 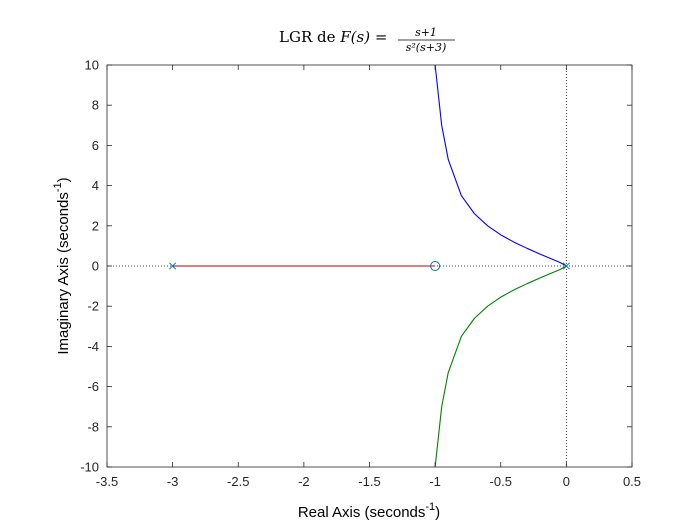 I want to click on y-tick-label: 10, so click(x=92, y=65).